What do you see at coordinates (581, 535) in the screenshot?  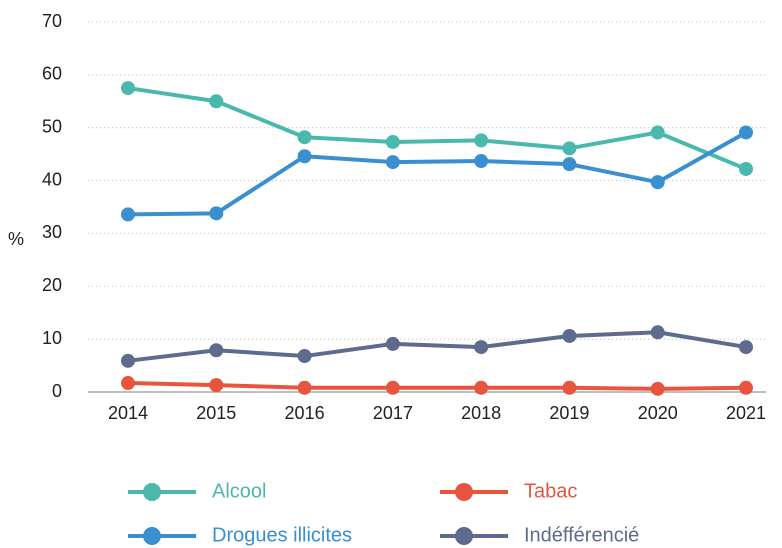 I see `legend-label: Indéfférencié` at bounding box center [581, 535].